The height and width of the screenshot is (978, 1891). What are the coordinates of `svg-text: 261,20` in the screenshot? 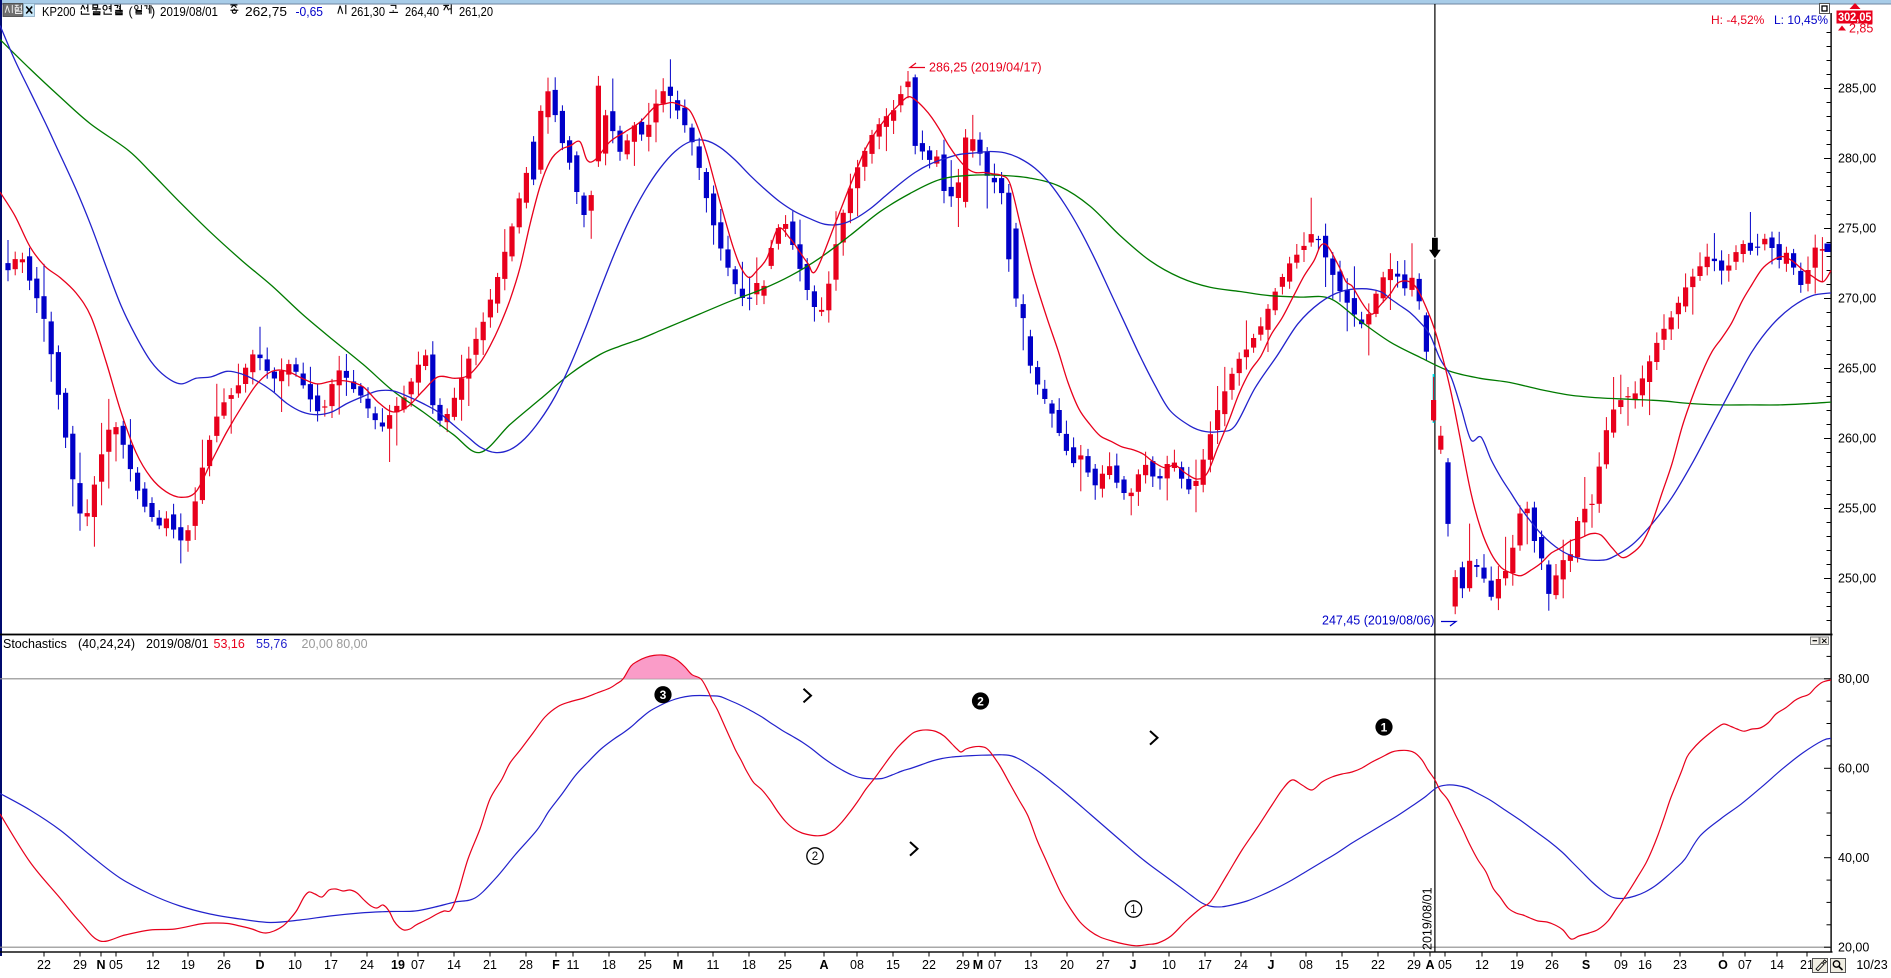 It's located at (476, 12).